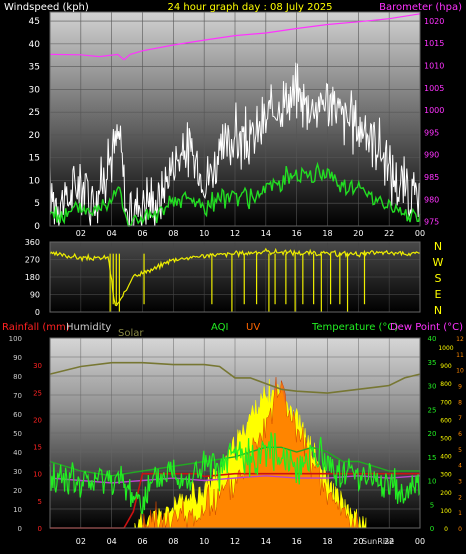 The height and width of the screenshot is (554, 466). What do you see at coordinates (235, 37) in the screenshot?
I see `barometer-line` at bounding box center [235, 37].